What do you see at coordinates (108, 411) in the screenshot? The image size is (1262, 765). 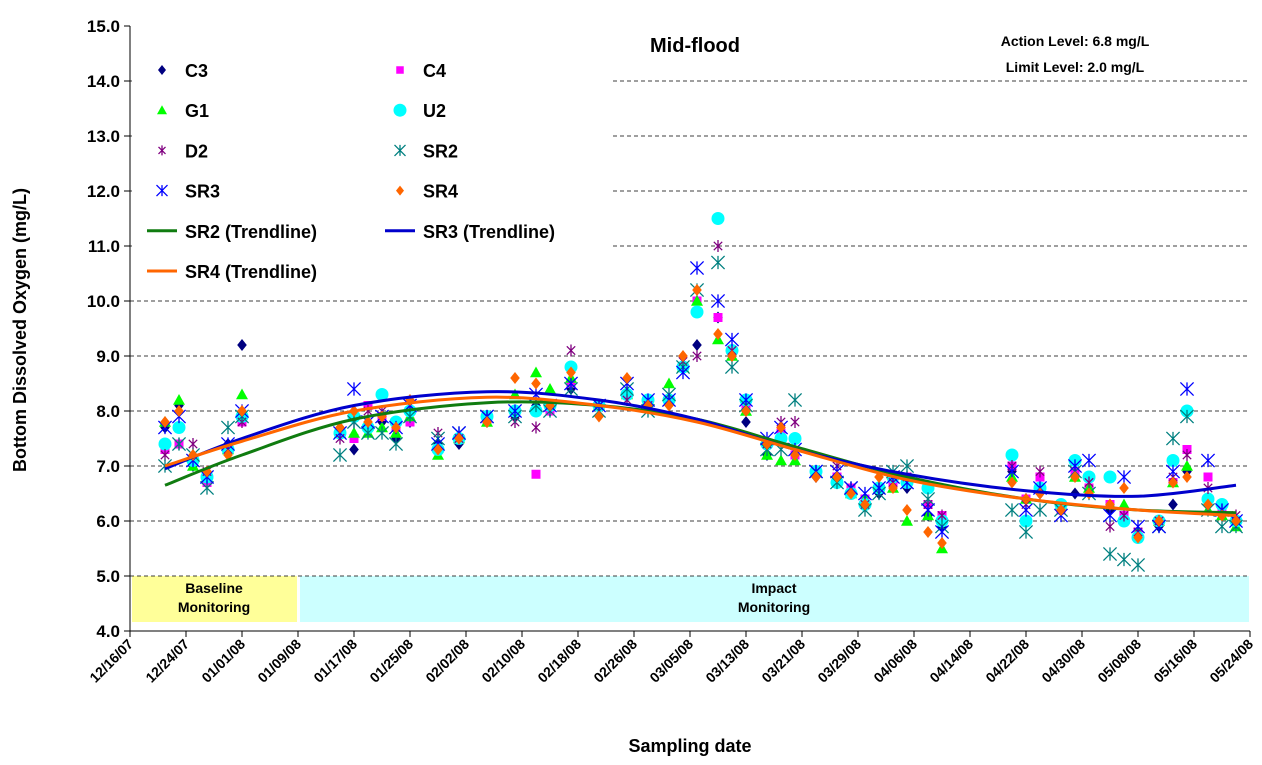 I see `y-tick-label: 8.0` at bounding box center [108, 411].